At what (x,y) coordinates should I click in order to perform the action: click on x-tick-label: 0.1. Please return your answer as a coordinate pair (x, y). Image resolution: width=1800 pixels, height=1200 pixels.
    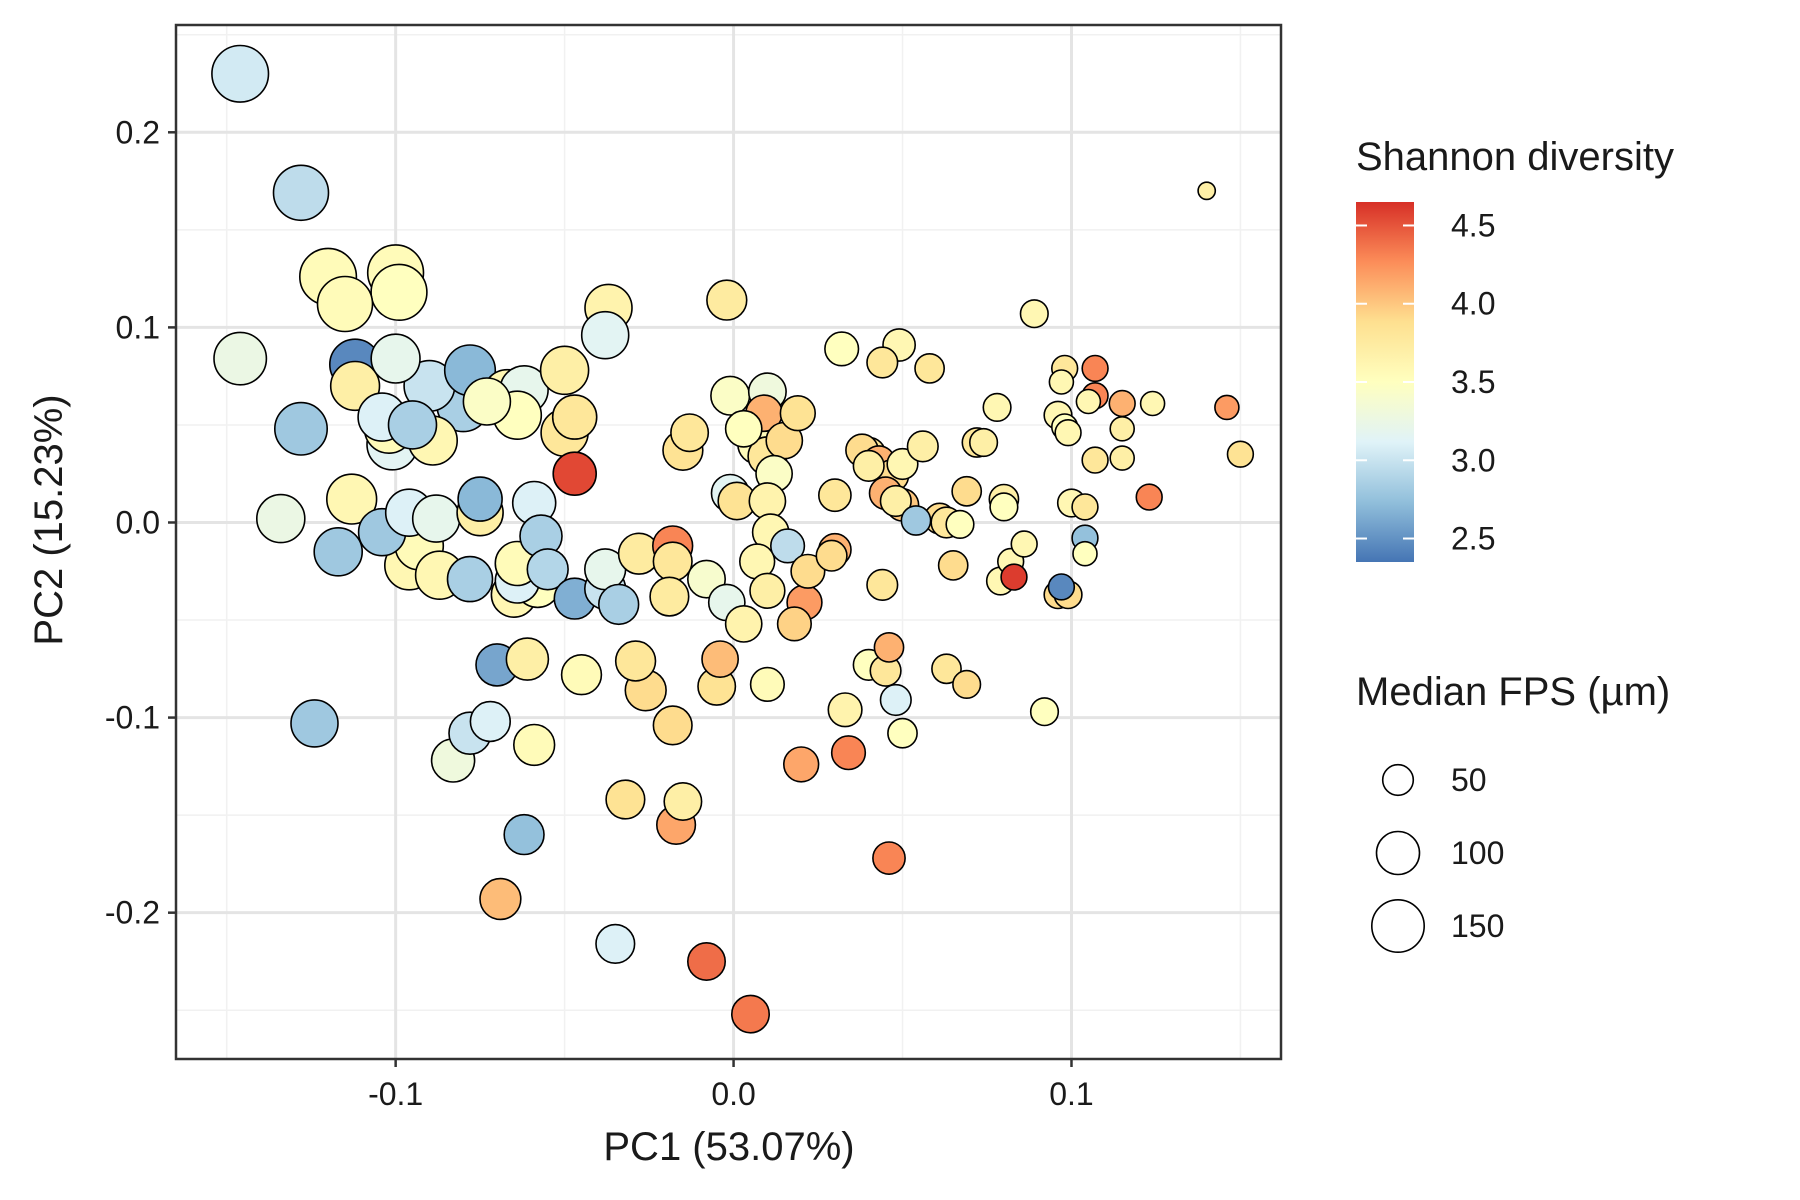
    Looking at the image, I should click on (1071, 1094).